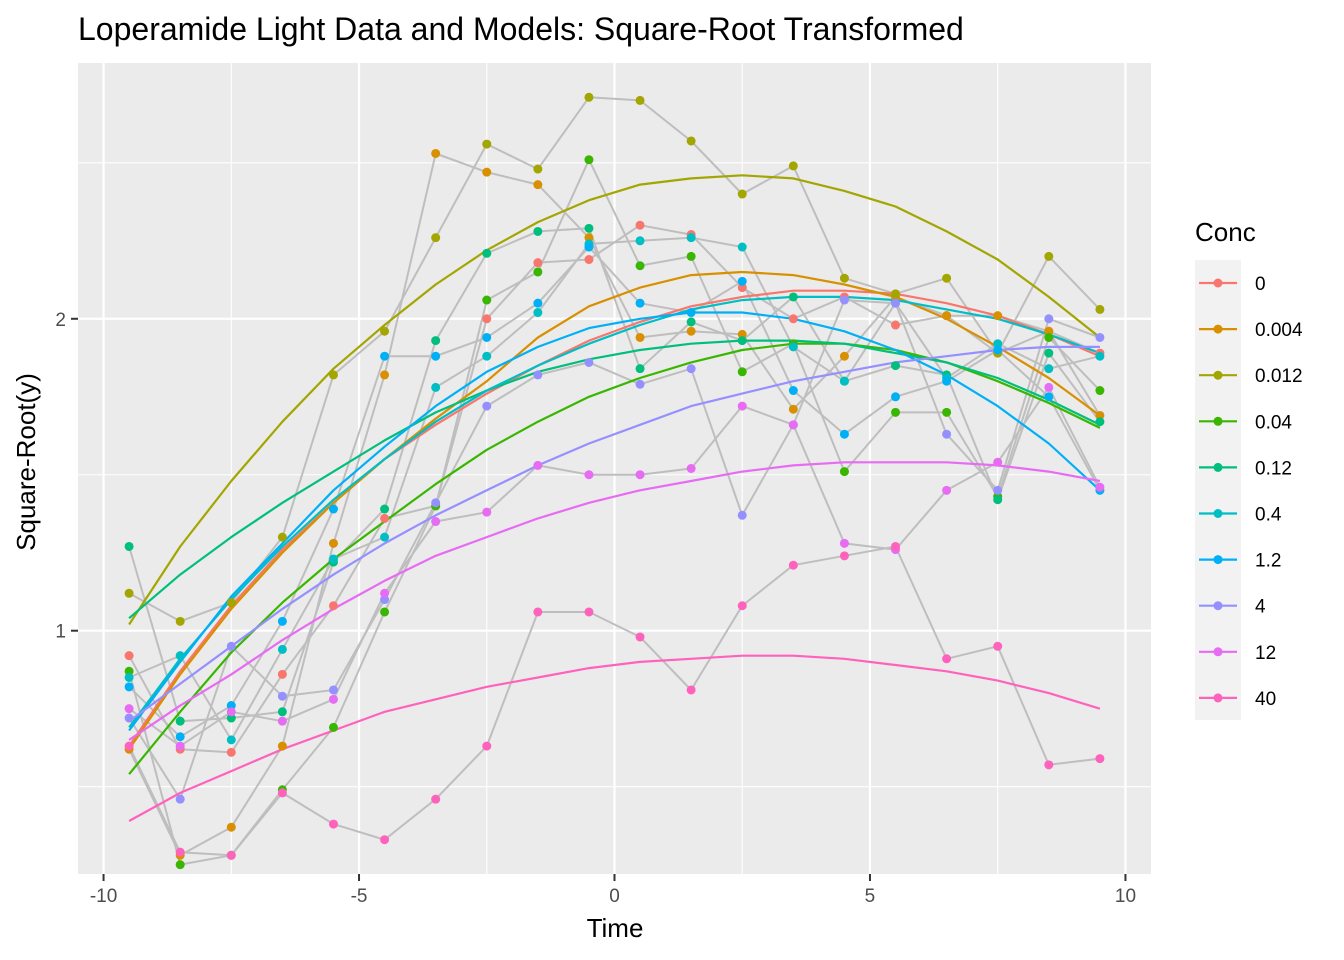  I want to click on legend-label-0.012: 0.012, so click(1279, 376).